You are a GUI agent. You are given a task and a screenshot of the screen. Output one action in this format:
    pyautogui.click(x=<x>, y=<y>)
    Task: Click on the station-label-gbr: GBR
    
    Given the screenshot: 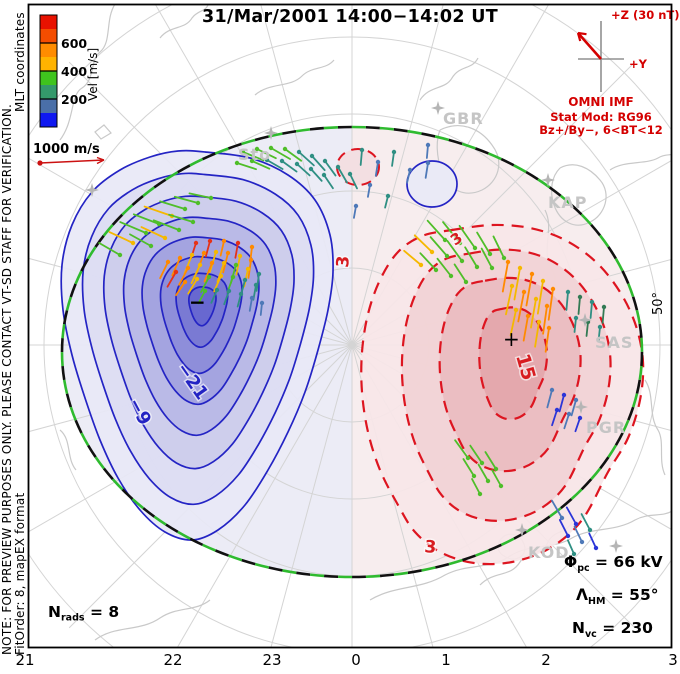 What is the action you would take?
    pyautogui.click(x=463, y=118)
    